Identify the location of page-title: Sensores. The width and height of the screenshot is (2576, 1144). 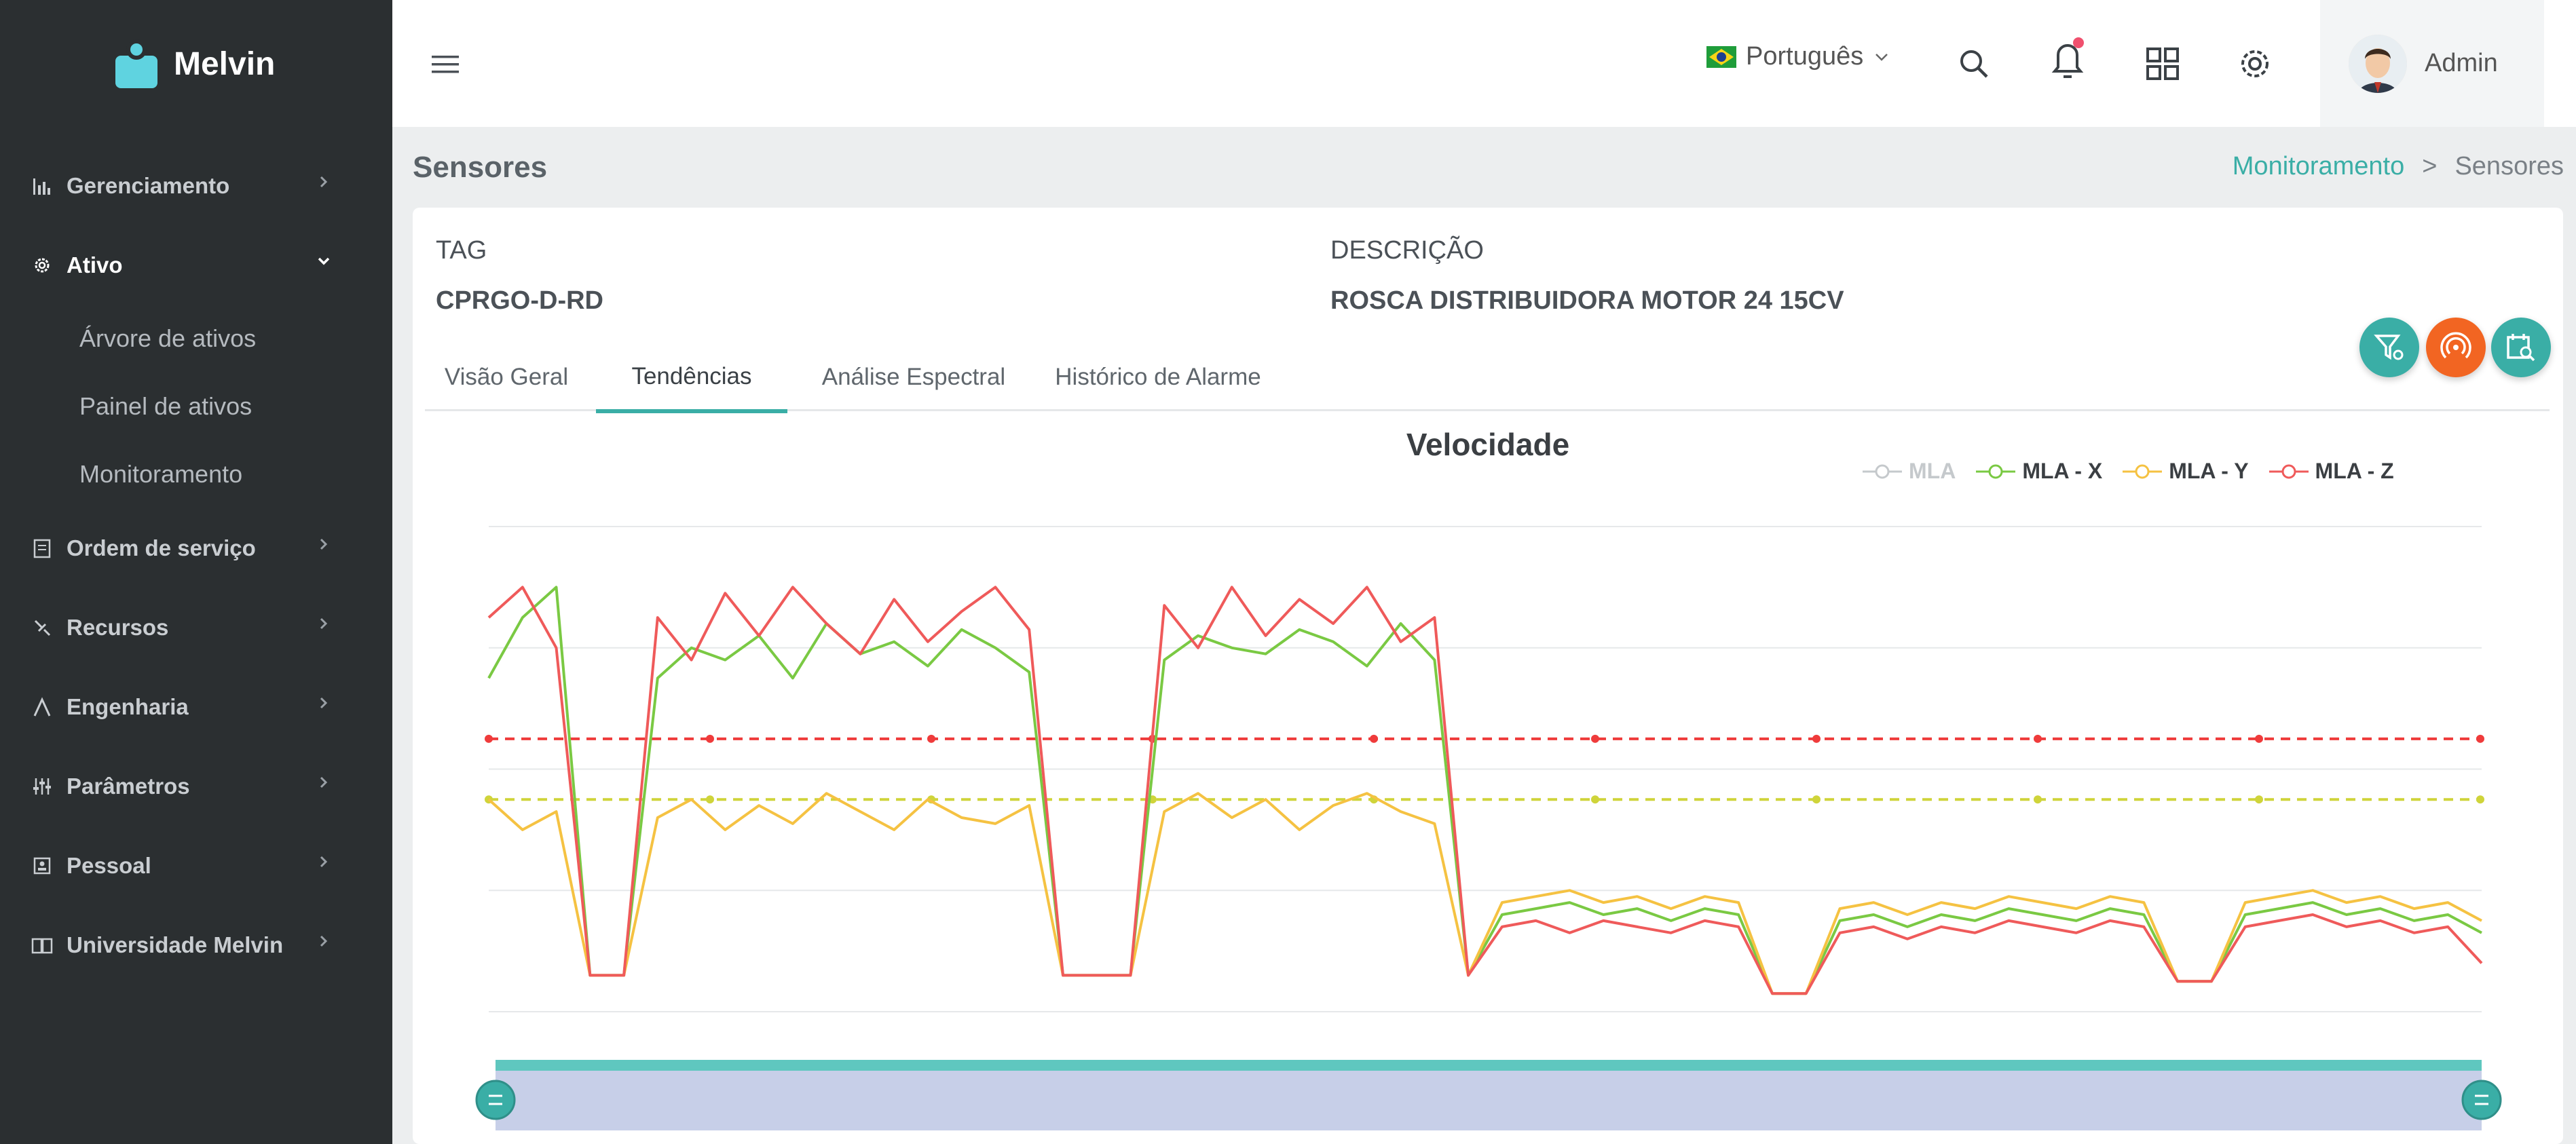
(481, 167).